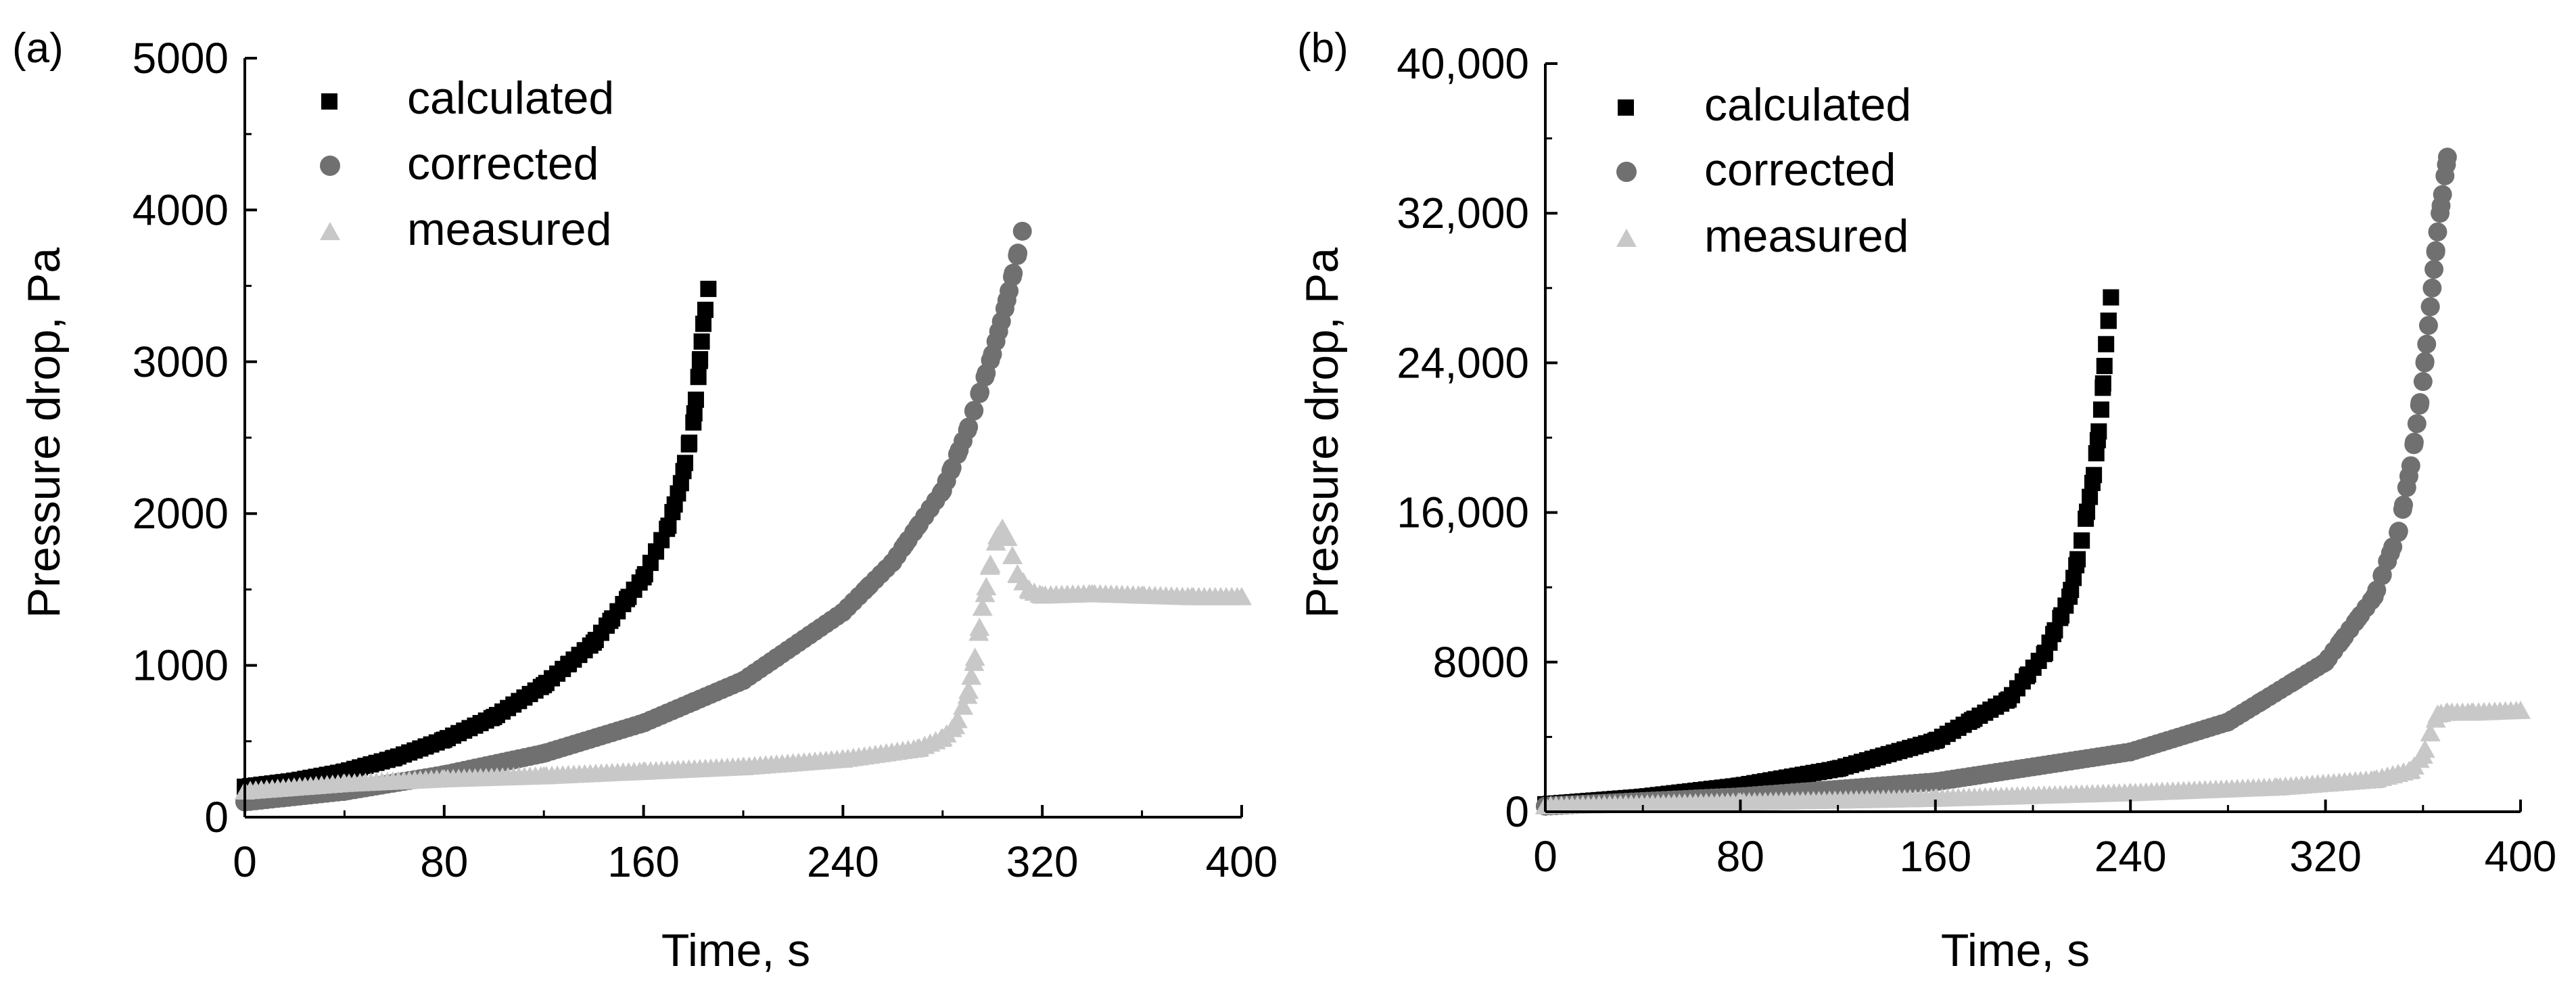 Image resolution: width=2576 pixels, height=991 pixels. Describe the element at coordinates (1463, 64) in the screenshot. I see `panel-b-y-tick-label: 40,000` at that location.